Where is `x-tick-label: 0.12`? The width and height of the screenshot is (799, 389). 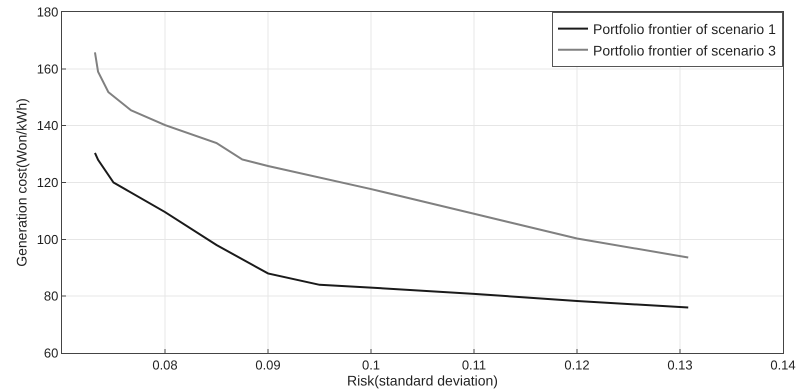
x-tick-label: 0.12 is located at coordinates (577, 365).